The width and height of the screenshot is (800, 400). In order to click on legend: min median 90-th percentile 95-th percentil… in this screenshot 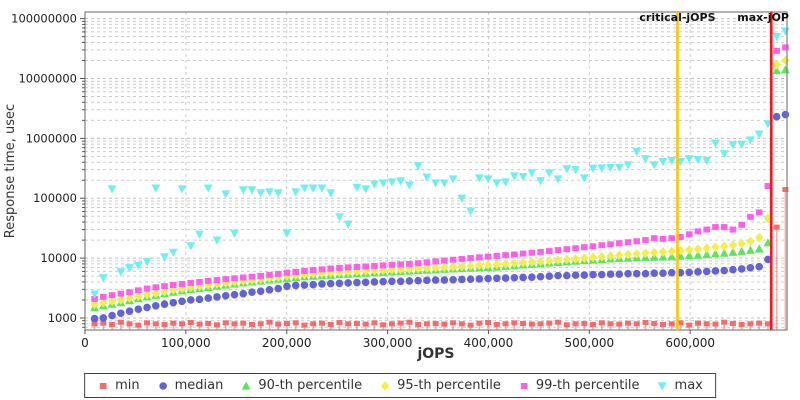, I will do `click(400, 385)`.